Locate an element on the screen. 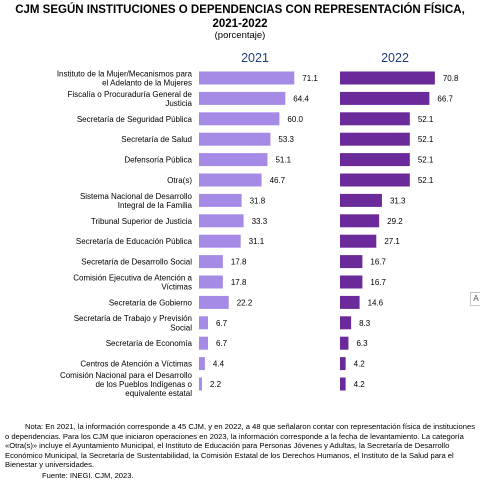 This screenshot has height=481, width=480. data-label-2021: 33.3 is located at coordinates (260, 221).